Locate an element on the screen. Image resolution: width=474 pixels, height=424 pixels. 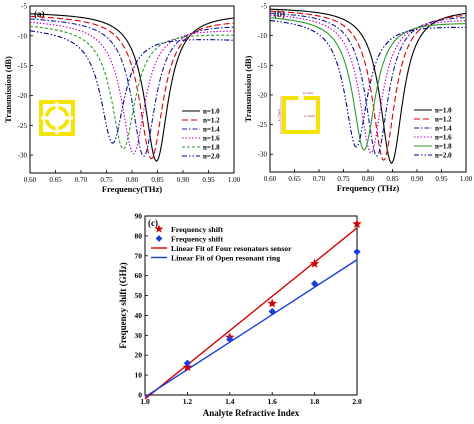
inset-four-resonator is located at coordinates (57, 118).